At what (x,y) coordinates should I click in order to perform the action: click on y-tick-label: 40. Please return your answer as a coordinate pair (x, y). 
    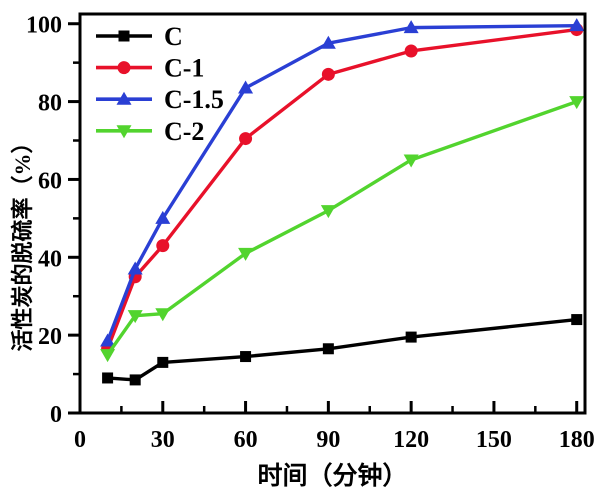
    Looking at the image, I should click on (50, 259).